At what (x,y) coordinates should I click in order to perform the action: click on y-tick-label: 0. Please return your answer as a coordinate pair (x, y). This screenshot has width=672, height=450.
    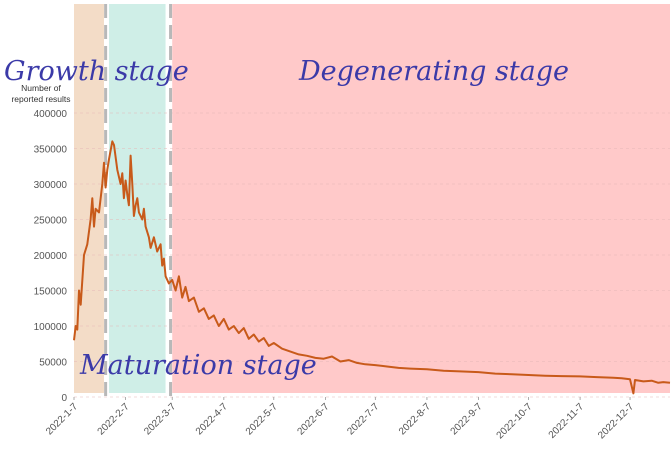
    Looking at the image, I should click on (64, 398).